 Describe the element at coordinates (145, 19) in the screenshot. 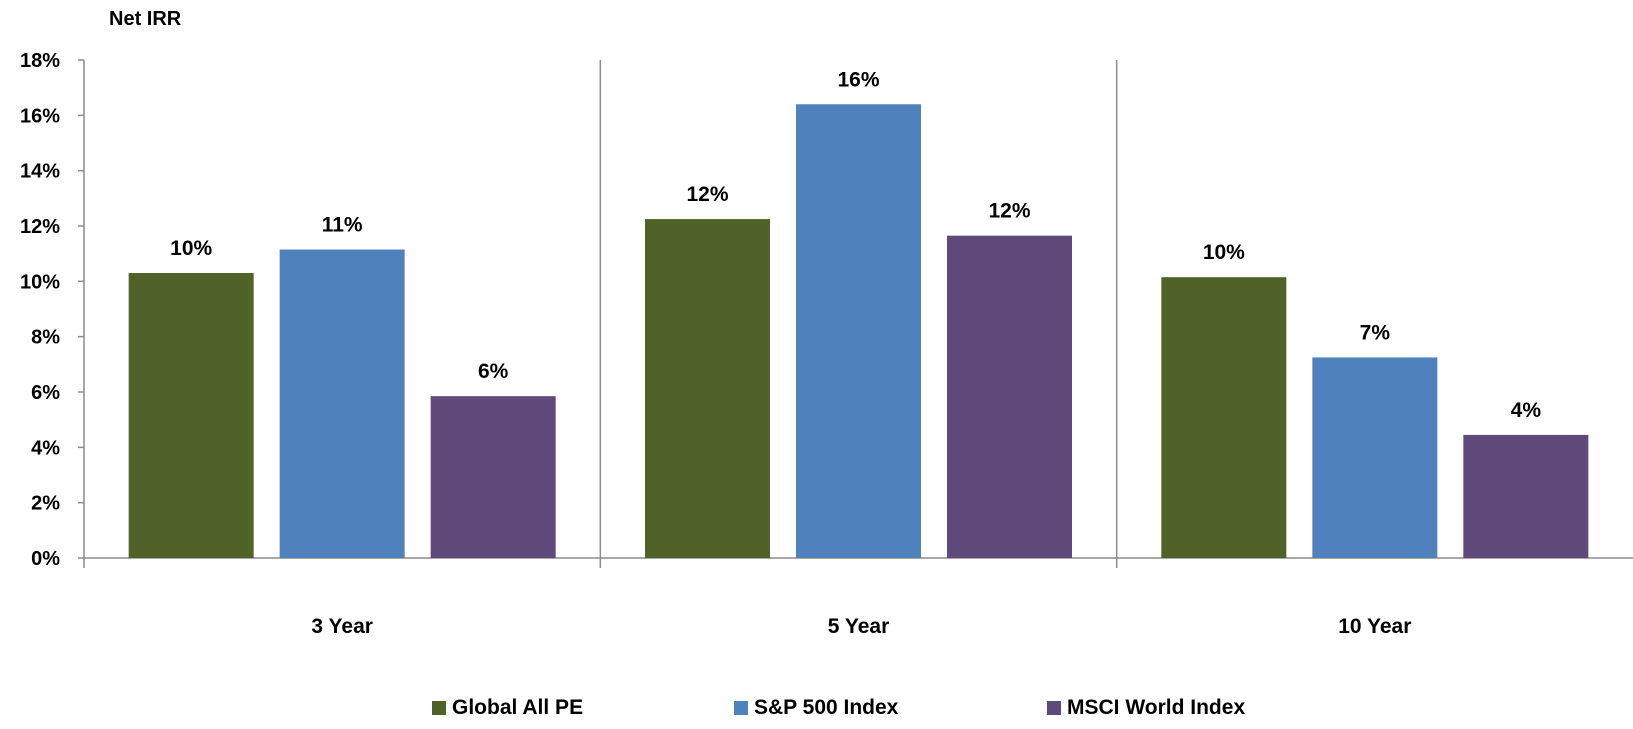

I see `y-axis-title: Net IRR` at that location.